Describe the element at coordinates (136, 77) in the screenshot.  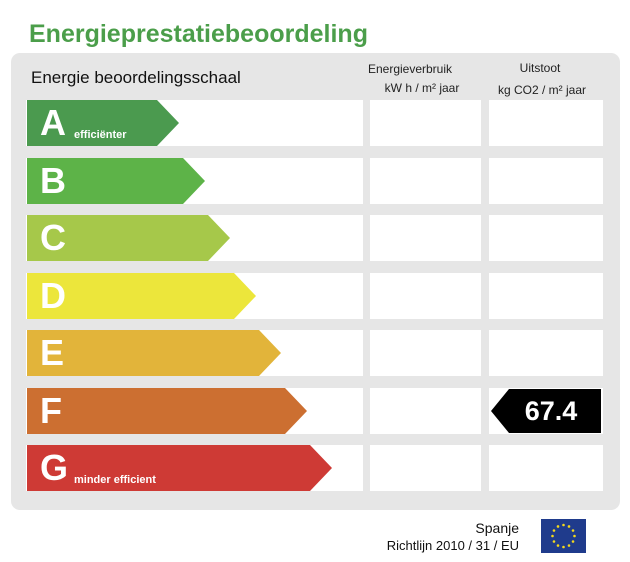
I see `scale-heading: Energie beoordelingsschaal` at that location.